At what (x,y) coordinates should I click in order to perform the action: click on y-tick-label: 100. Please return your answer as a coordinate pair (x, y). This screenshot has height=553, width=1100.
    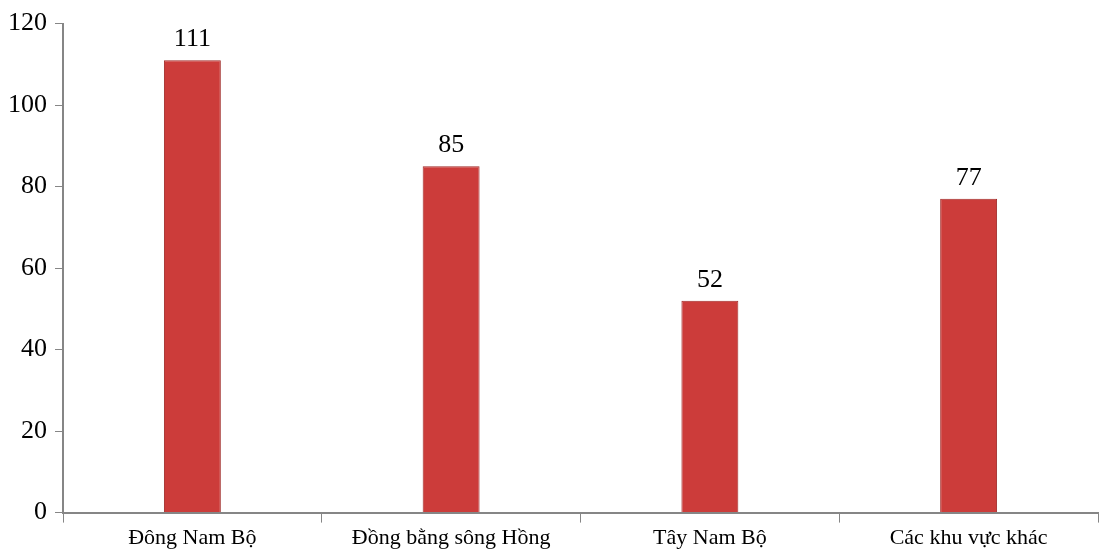
    Looking at the image, I should click on (27, 103).